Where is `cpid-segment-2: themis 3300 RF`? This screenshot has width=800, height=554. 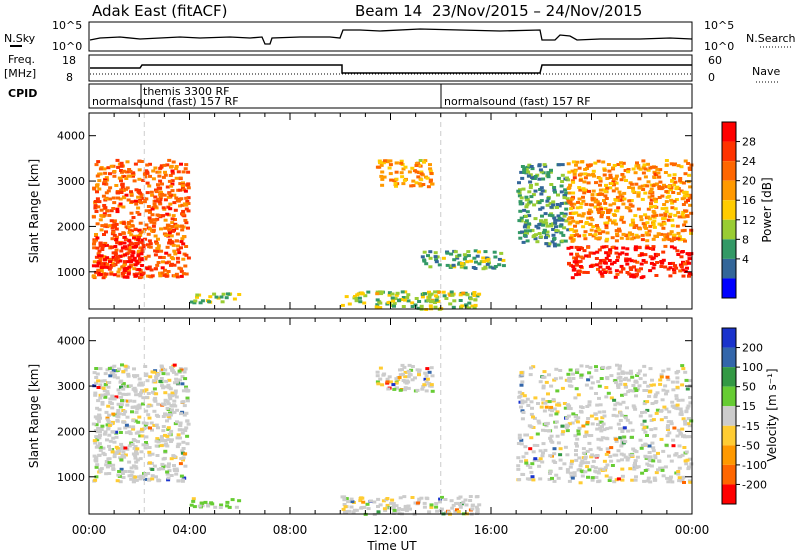 cpid-segment-2: themis 3300 RF is located at coordinates (186, 91).